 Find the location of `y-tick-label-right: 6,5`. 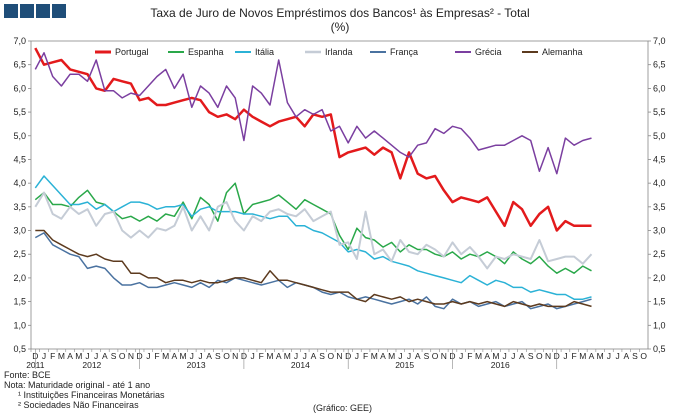

y-tick-label-right: 6,5 is located at coordinates (659, 65).